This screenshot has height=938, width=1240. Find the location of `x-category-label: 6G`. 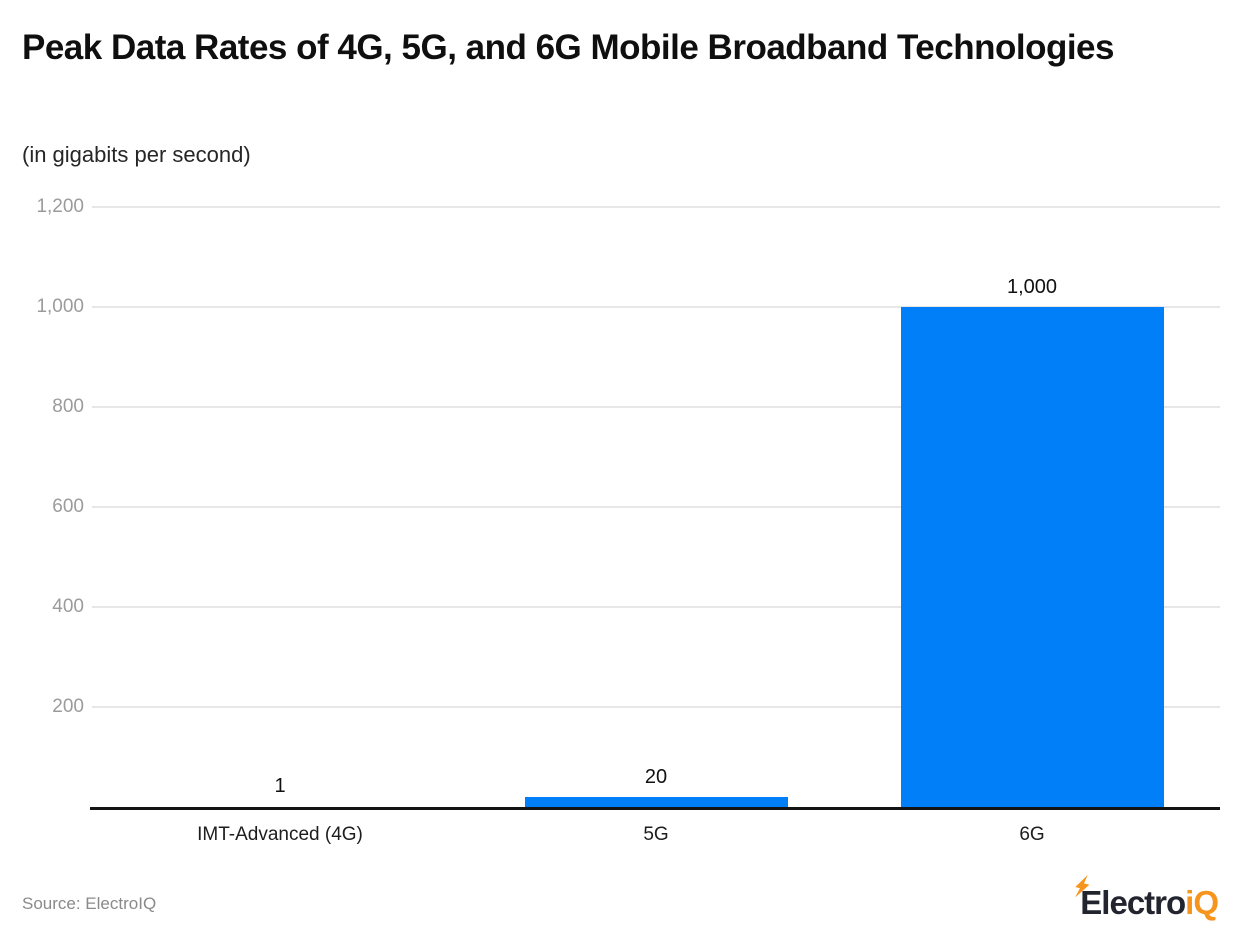

x-category-label: 6G is located at coordinates (1032, 834).